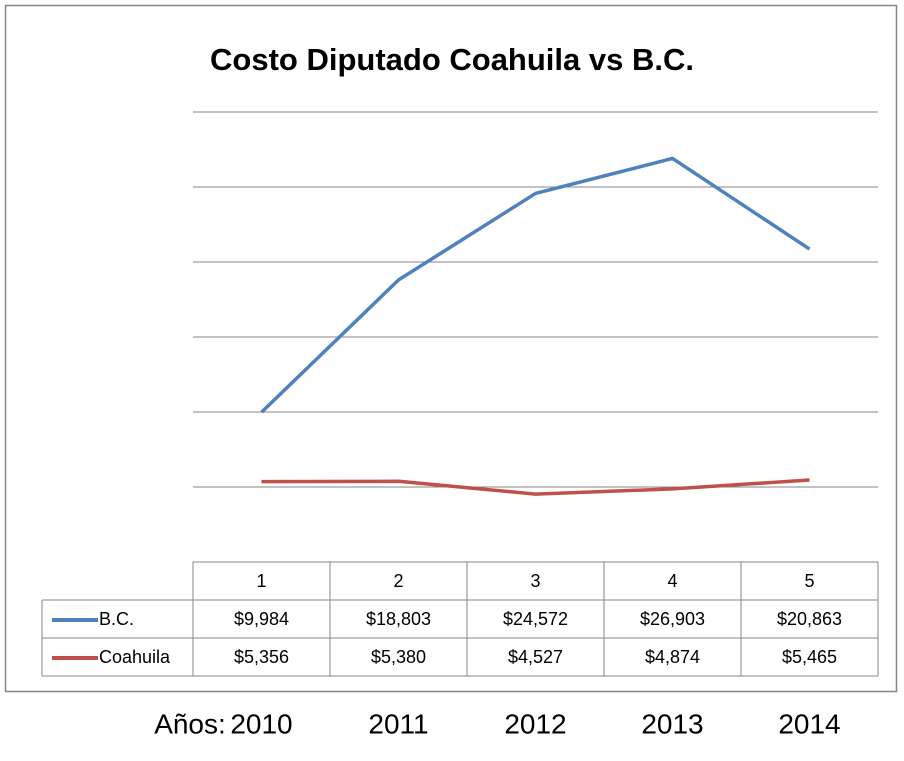 The image size is (904, 761). Describe the element at coordinates (809, 619) in the screenshot. I see `data-label: $20,863` at that location.